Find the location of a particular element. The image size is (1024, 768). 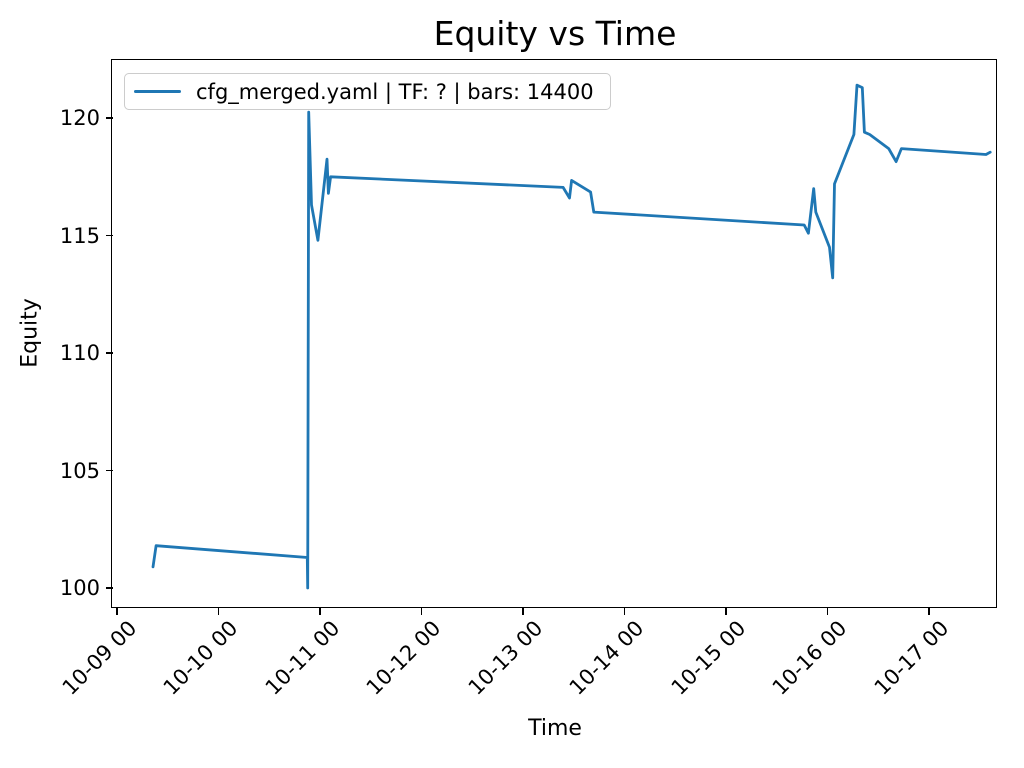

x-tick-label: 10-12 00 is located at coordinates (403, 658).